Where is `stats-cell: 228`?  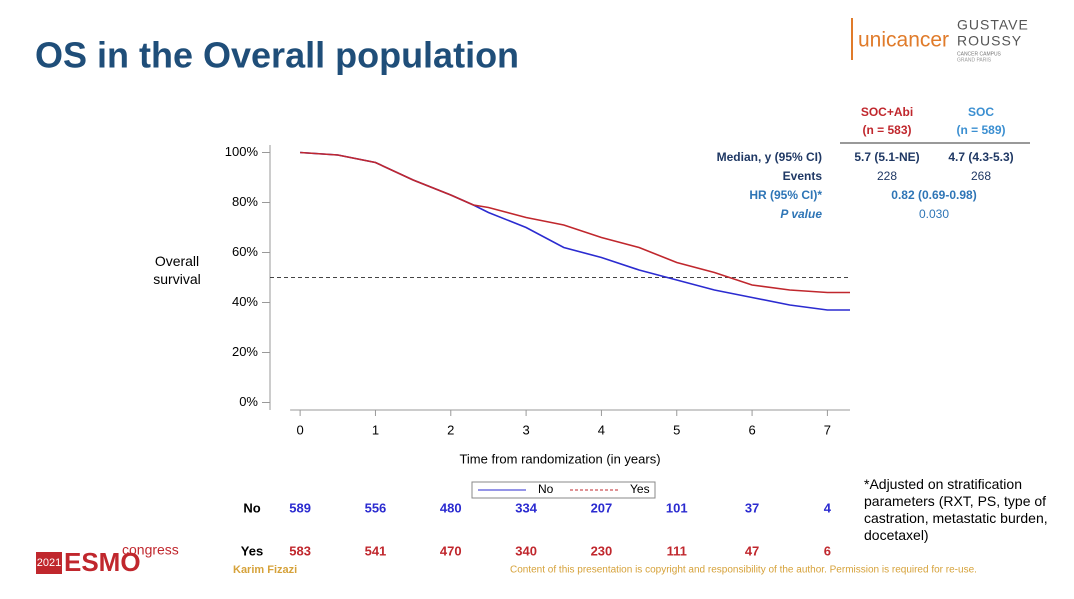
stats-cell: 228 is located at coordinates (887, 176).